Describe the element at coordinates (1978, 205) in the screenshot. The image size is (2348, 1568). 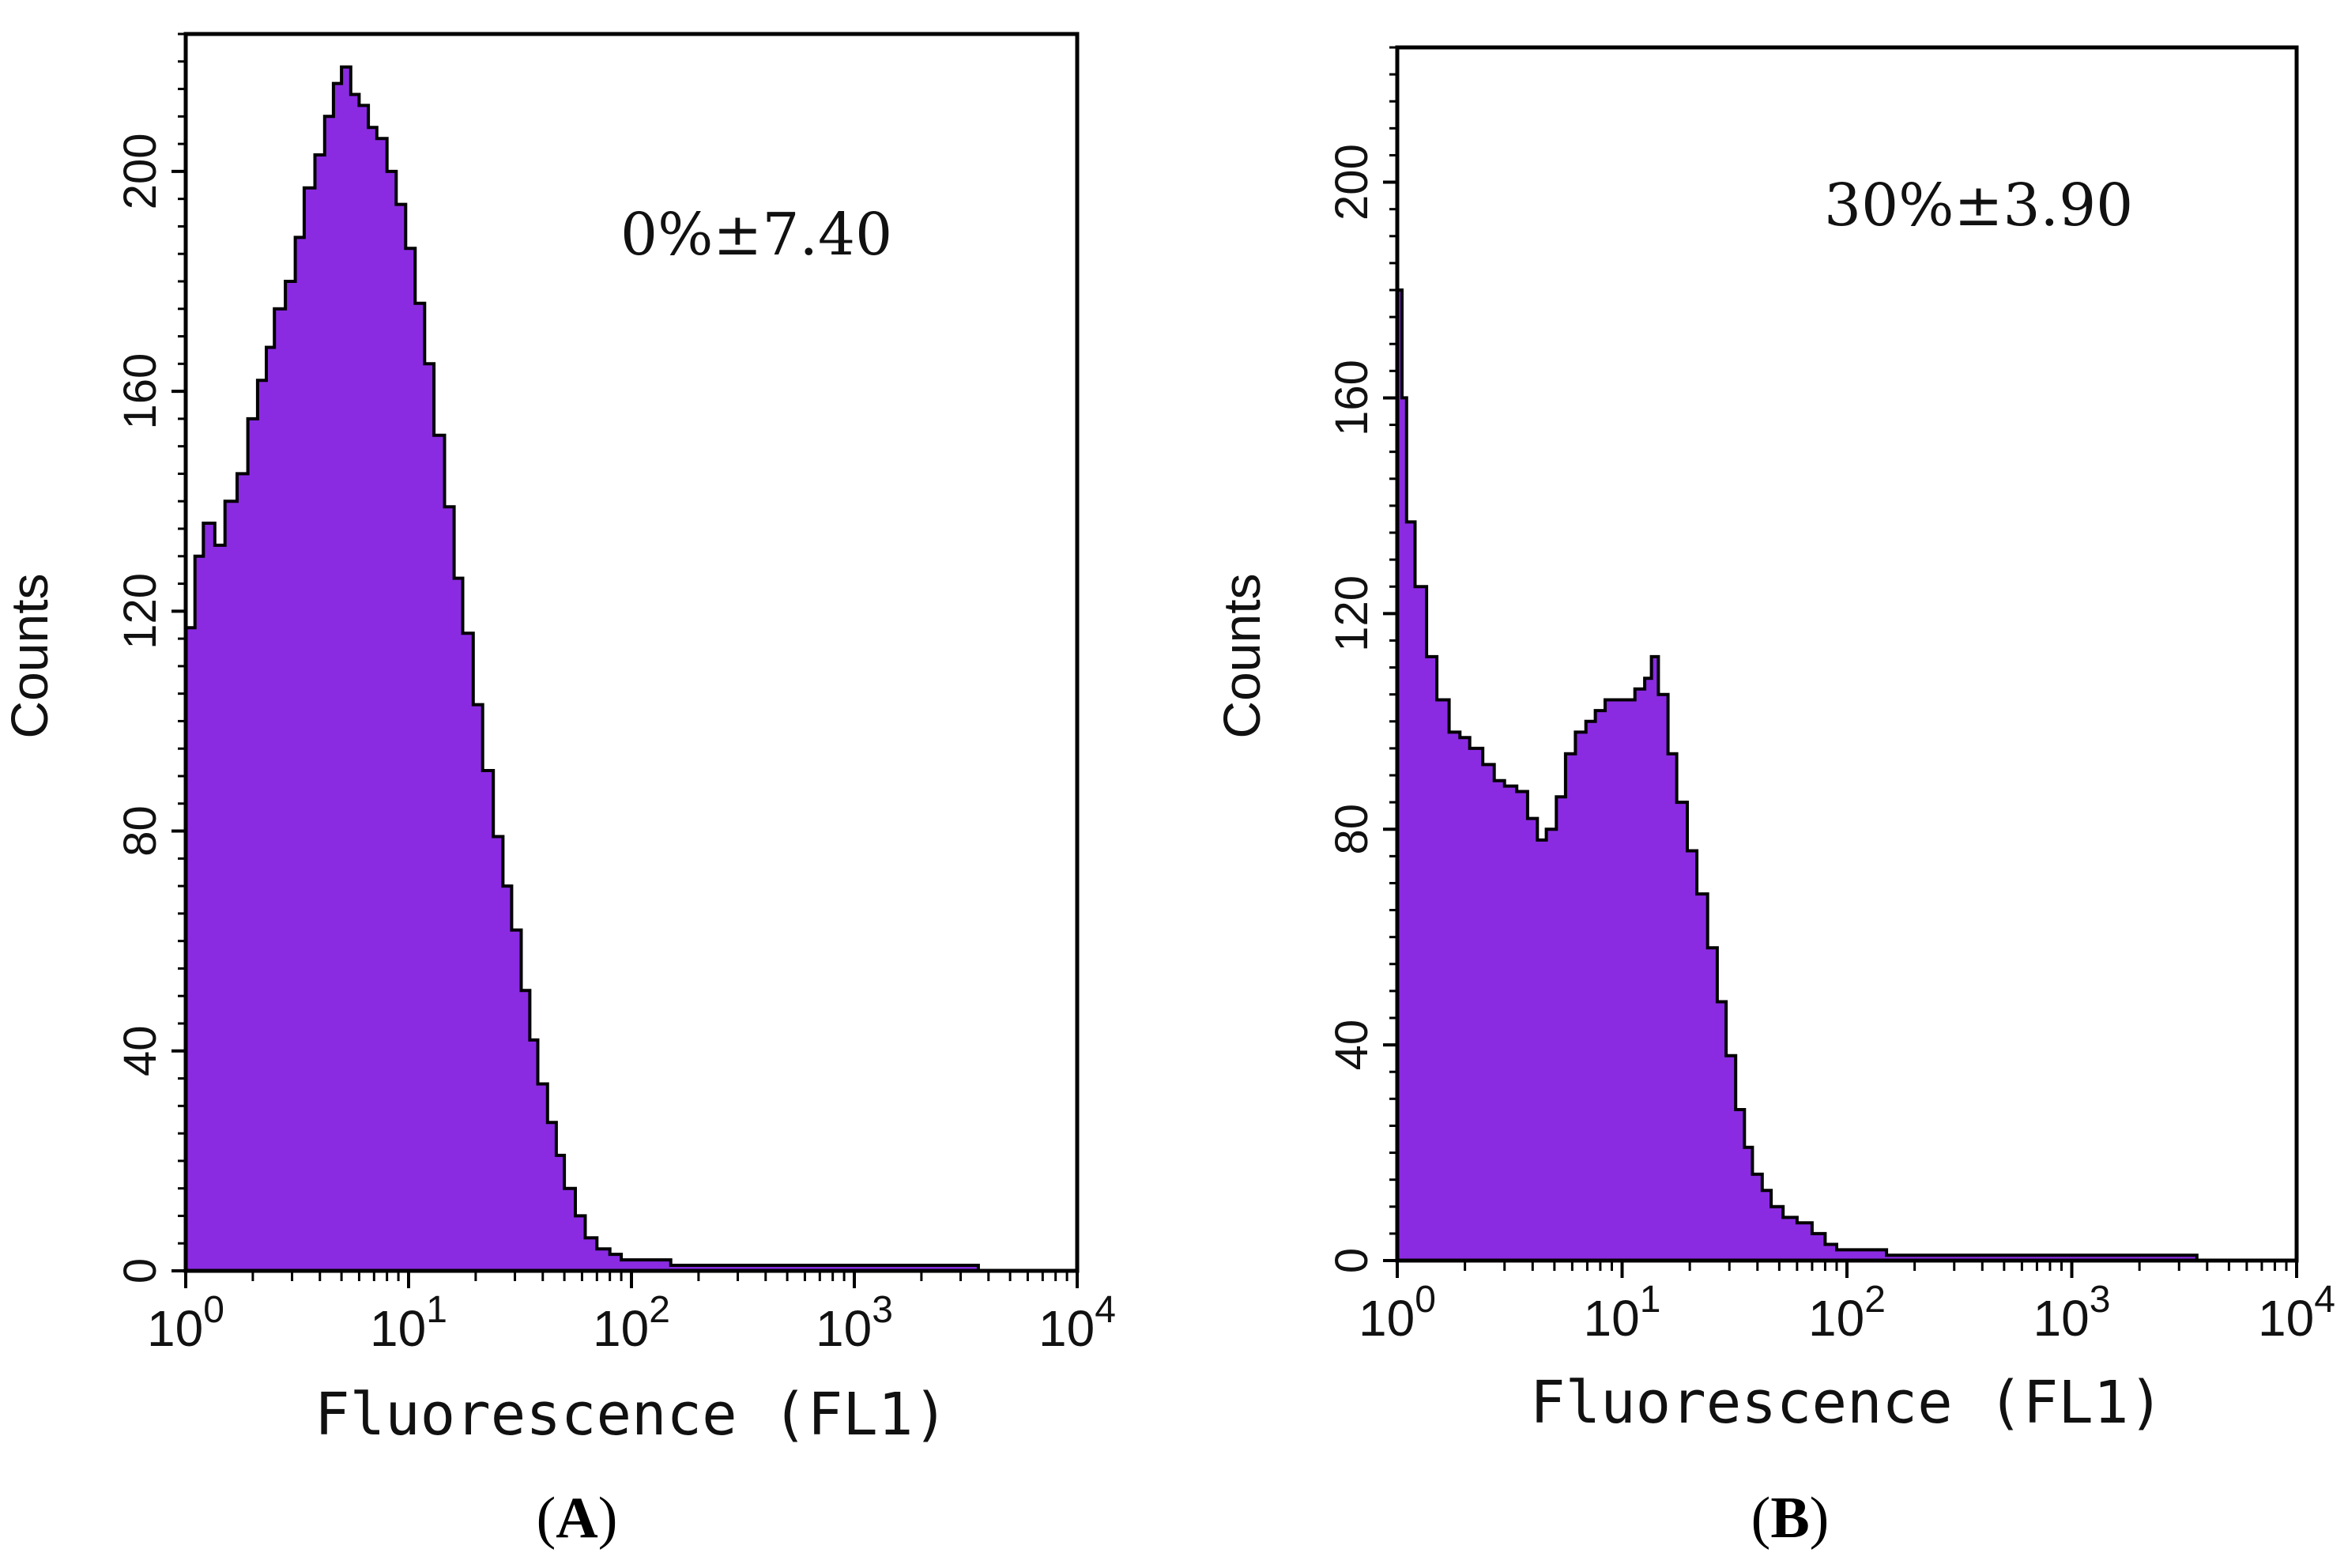
I see `percentage-annotation: 30%±3.90` at that location.